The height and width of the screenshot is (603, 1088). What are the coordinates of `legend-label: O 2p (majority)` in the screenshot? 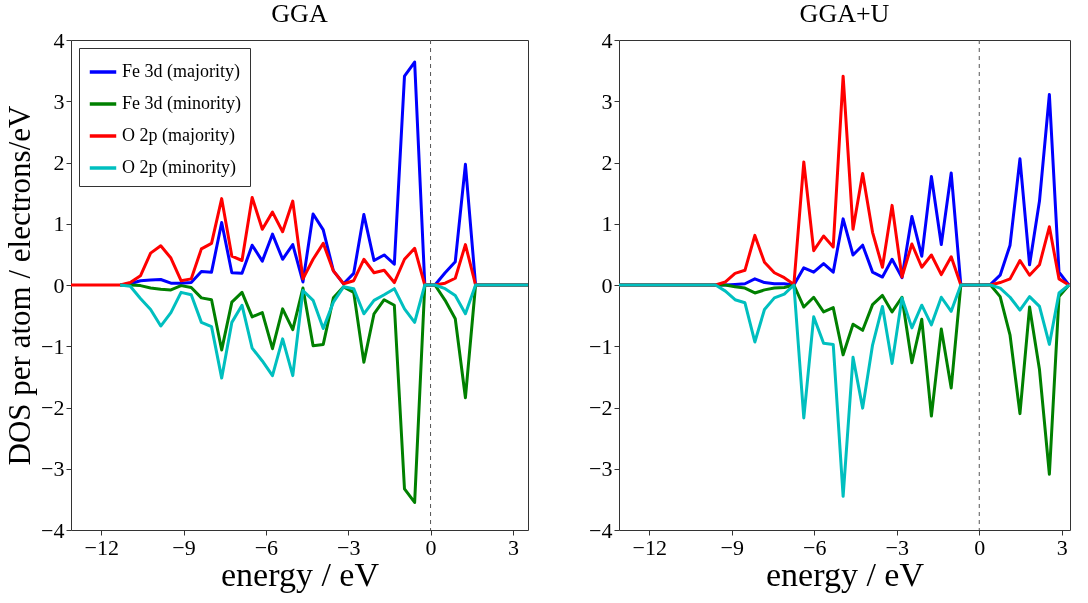 It's located at (178, 135).